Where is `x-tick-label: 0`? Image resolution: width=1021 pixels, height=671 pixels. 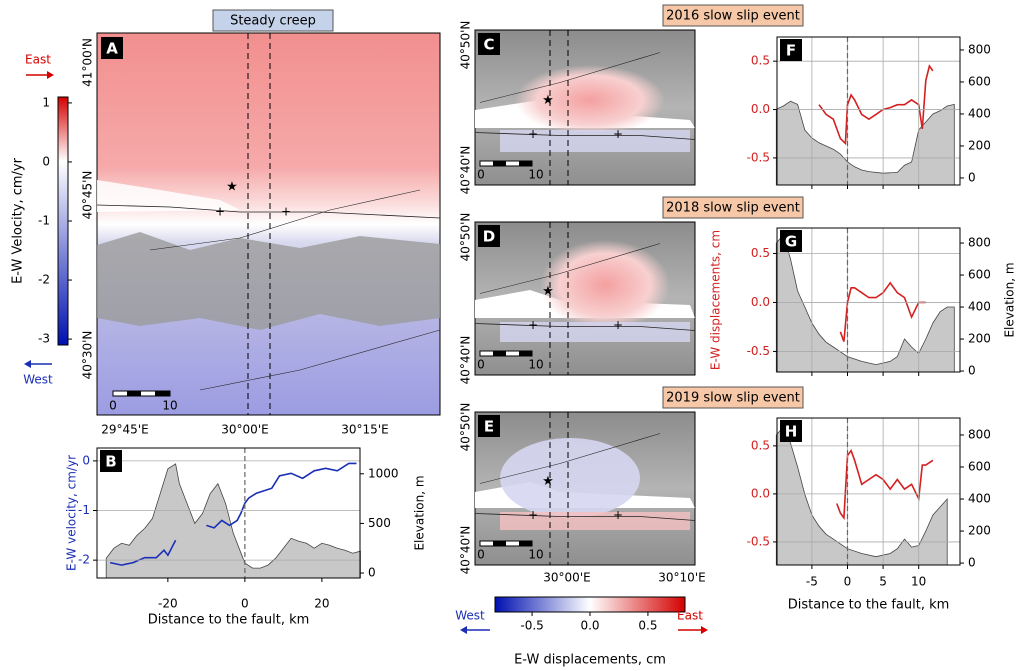
x-tick-label: 0 is located at coordinates (245, 604).